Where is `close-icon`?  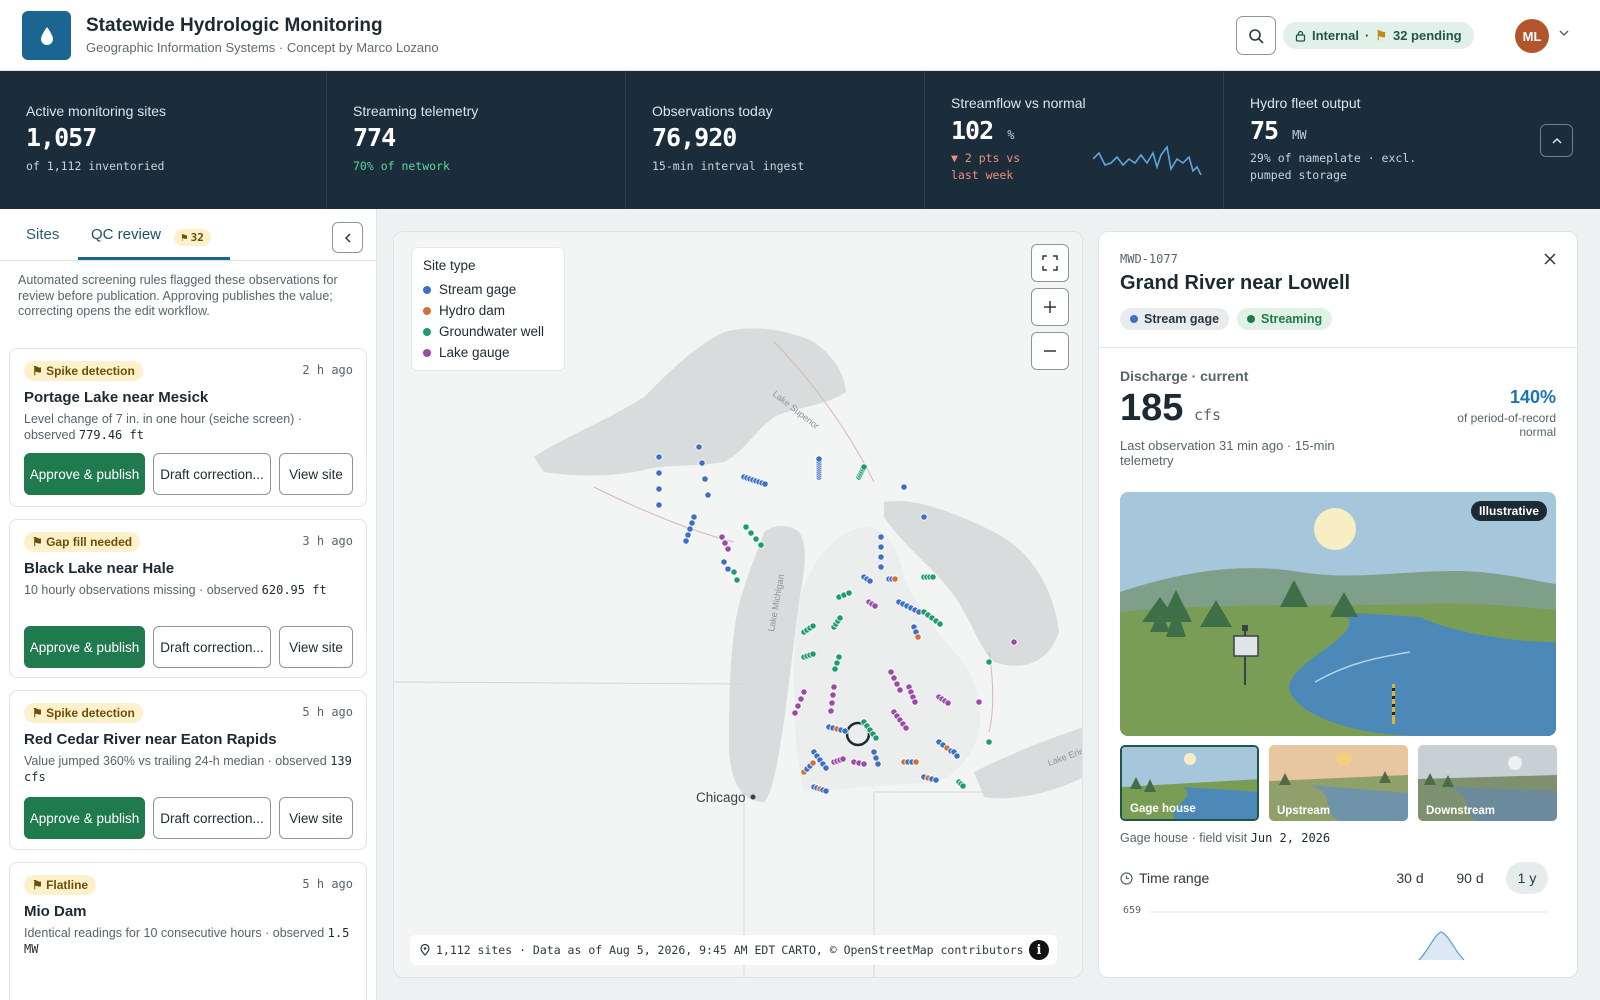
close-icon is located at coordinates (1550, 261).